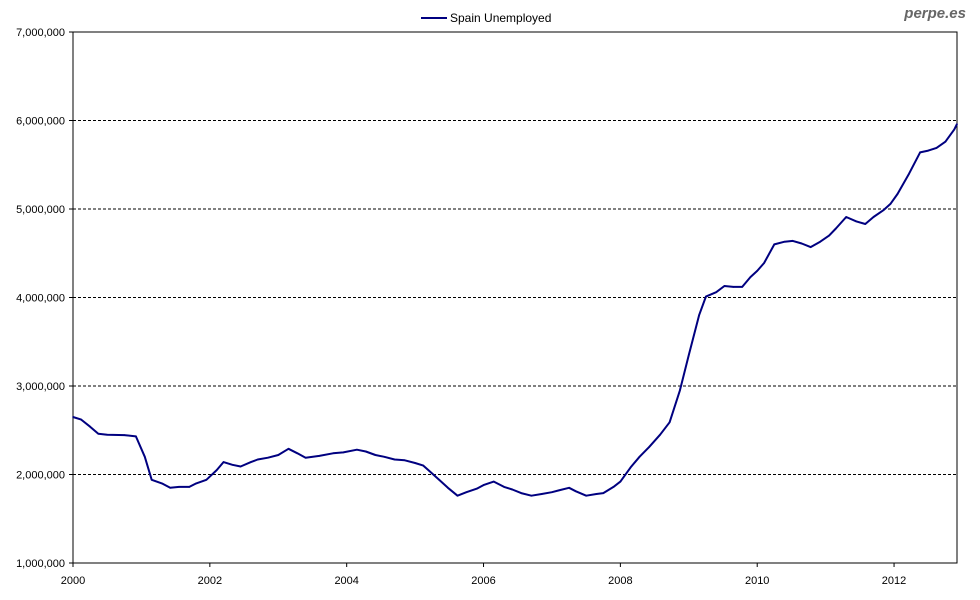 This screenshot has width=980, height=600. Describe the element at coordinates (346, 581) in the screenshot. I see `x-tick-label: 2004` at that location.